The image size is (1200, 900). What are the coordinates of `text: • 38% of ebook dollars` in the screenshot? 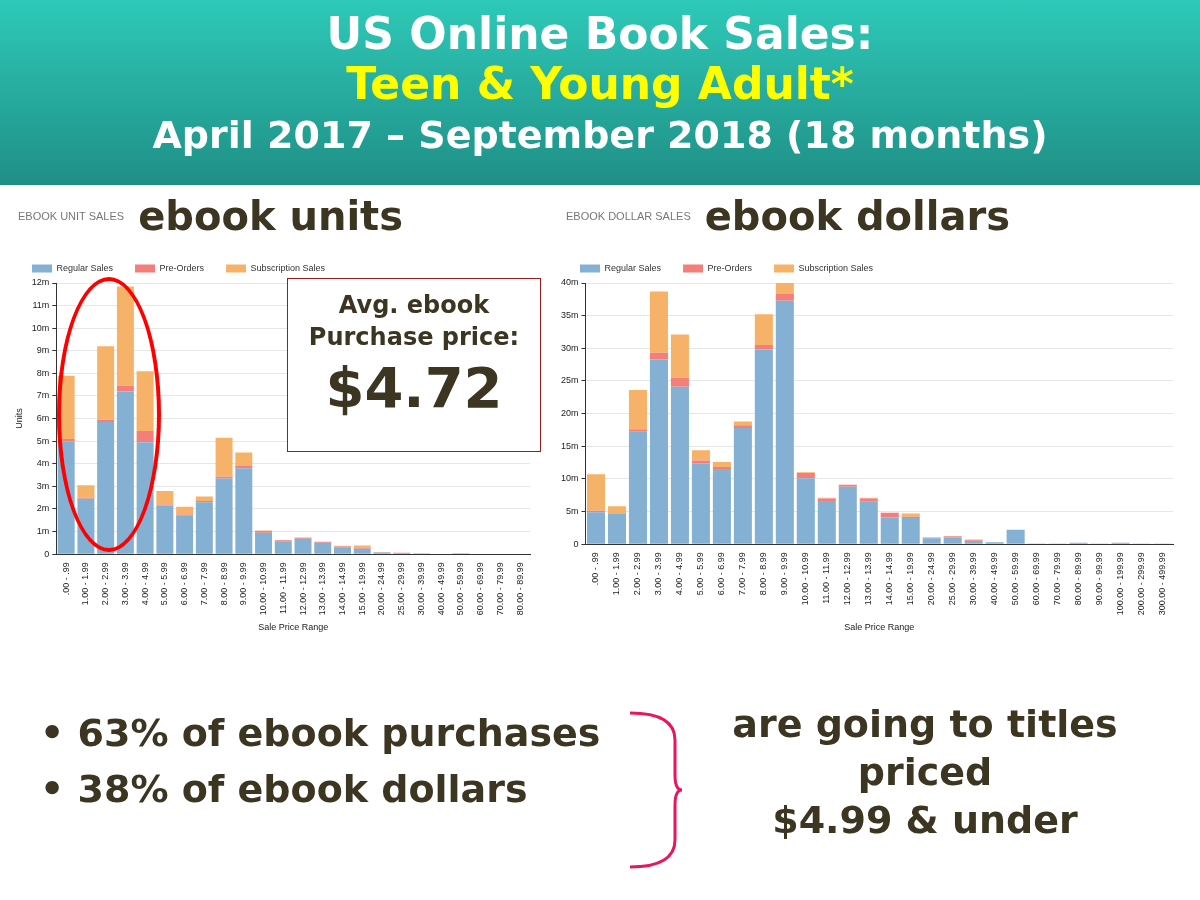 It's located at (284, 789).